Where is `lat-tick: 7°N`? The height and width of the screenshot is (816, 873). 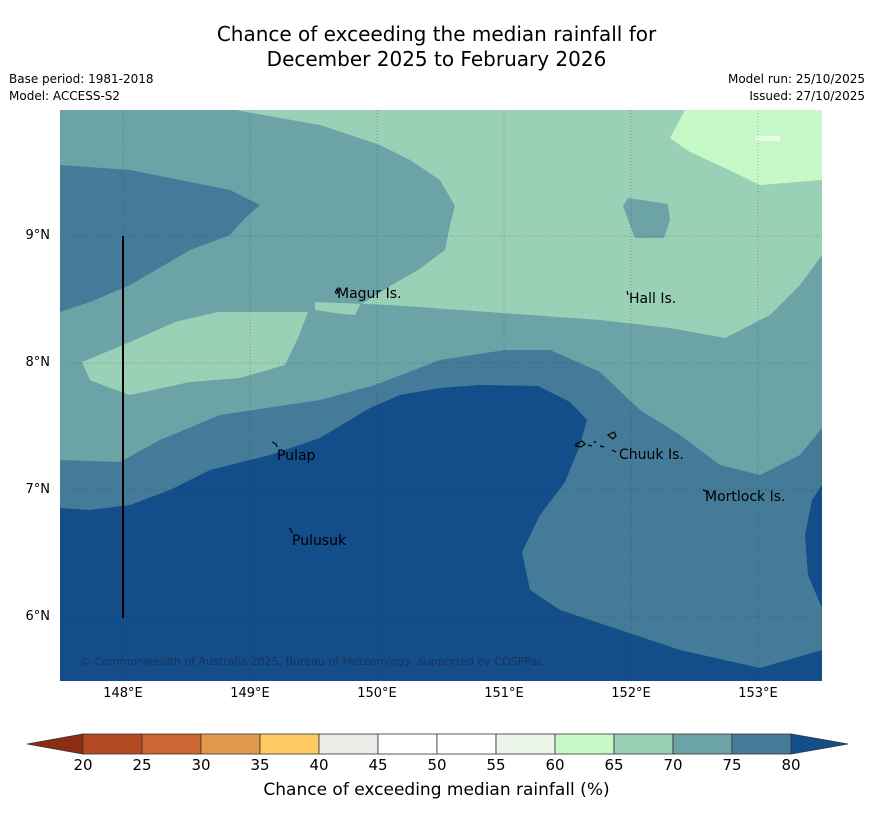
lat-tick: 7°N is located at coordinates (38, 489).